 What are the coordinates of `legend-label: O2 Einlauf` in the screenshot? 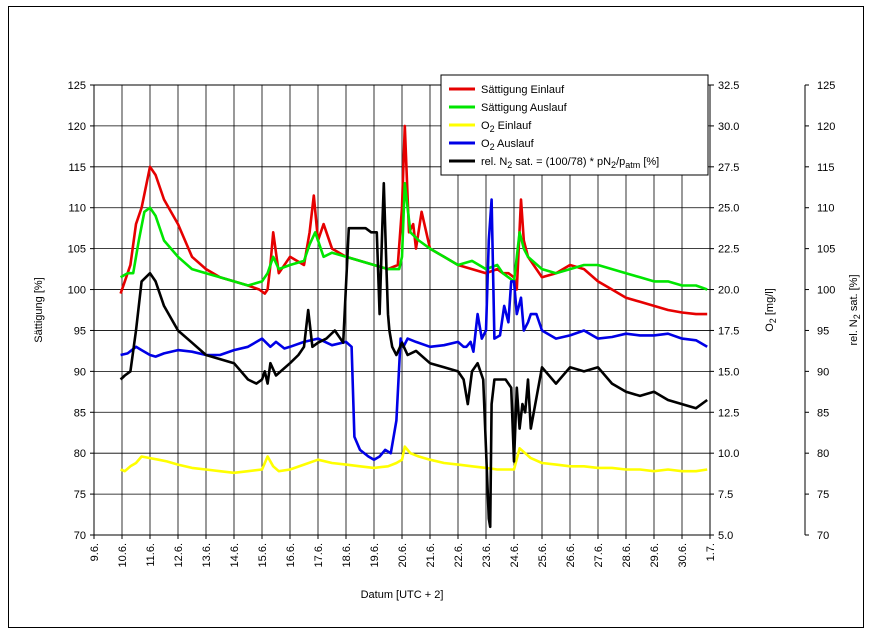 It's located at (506, 127).